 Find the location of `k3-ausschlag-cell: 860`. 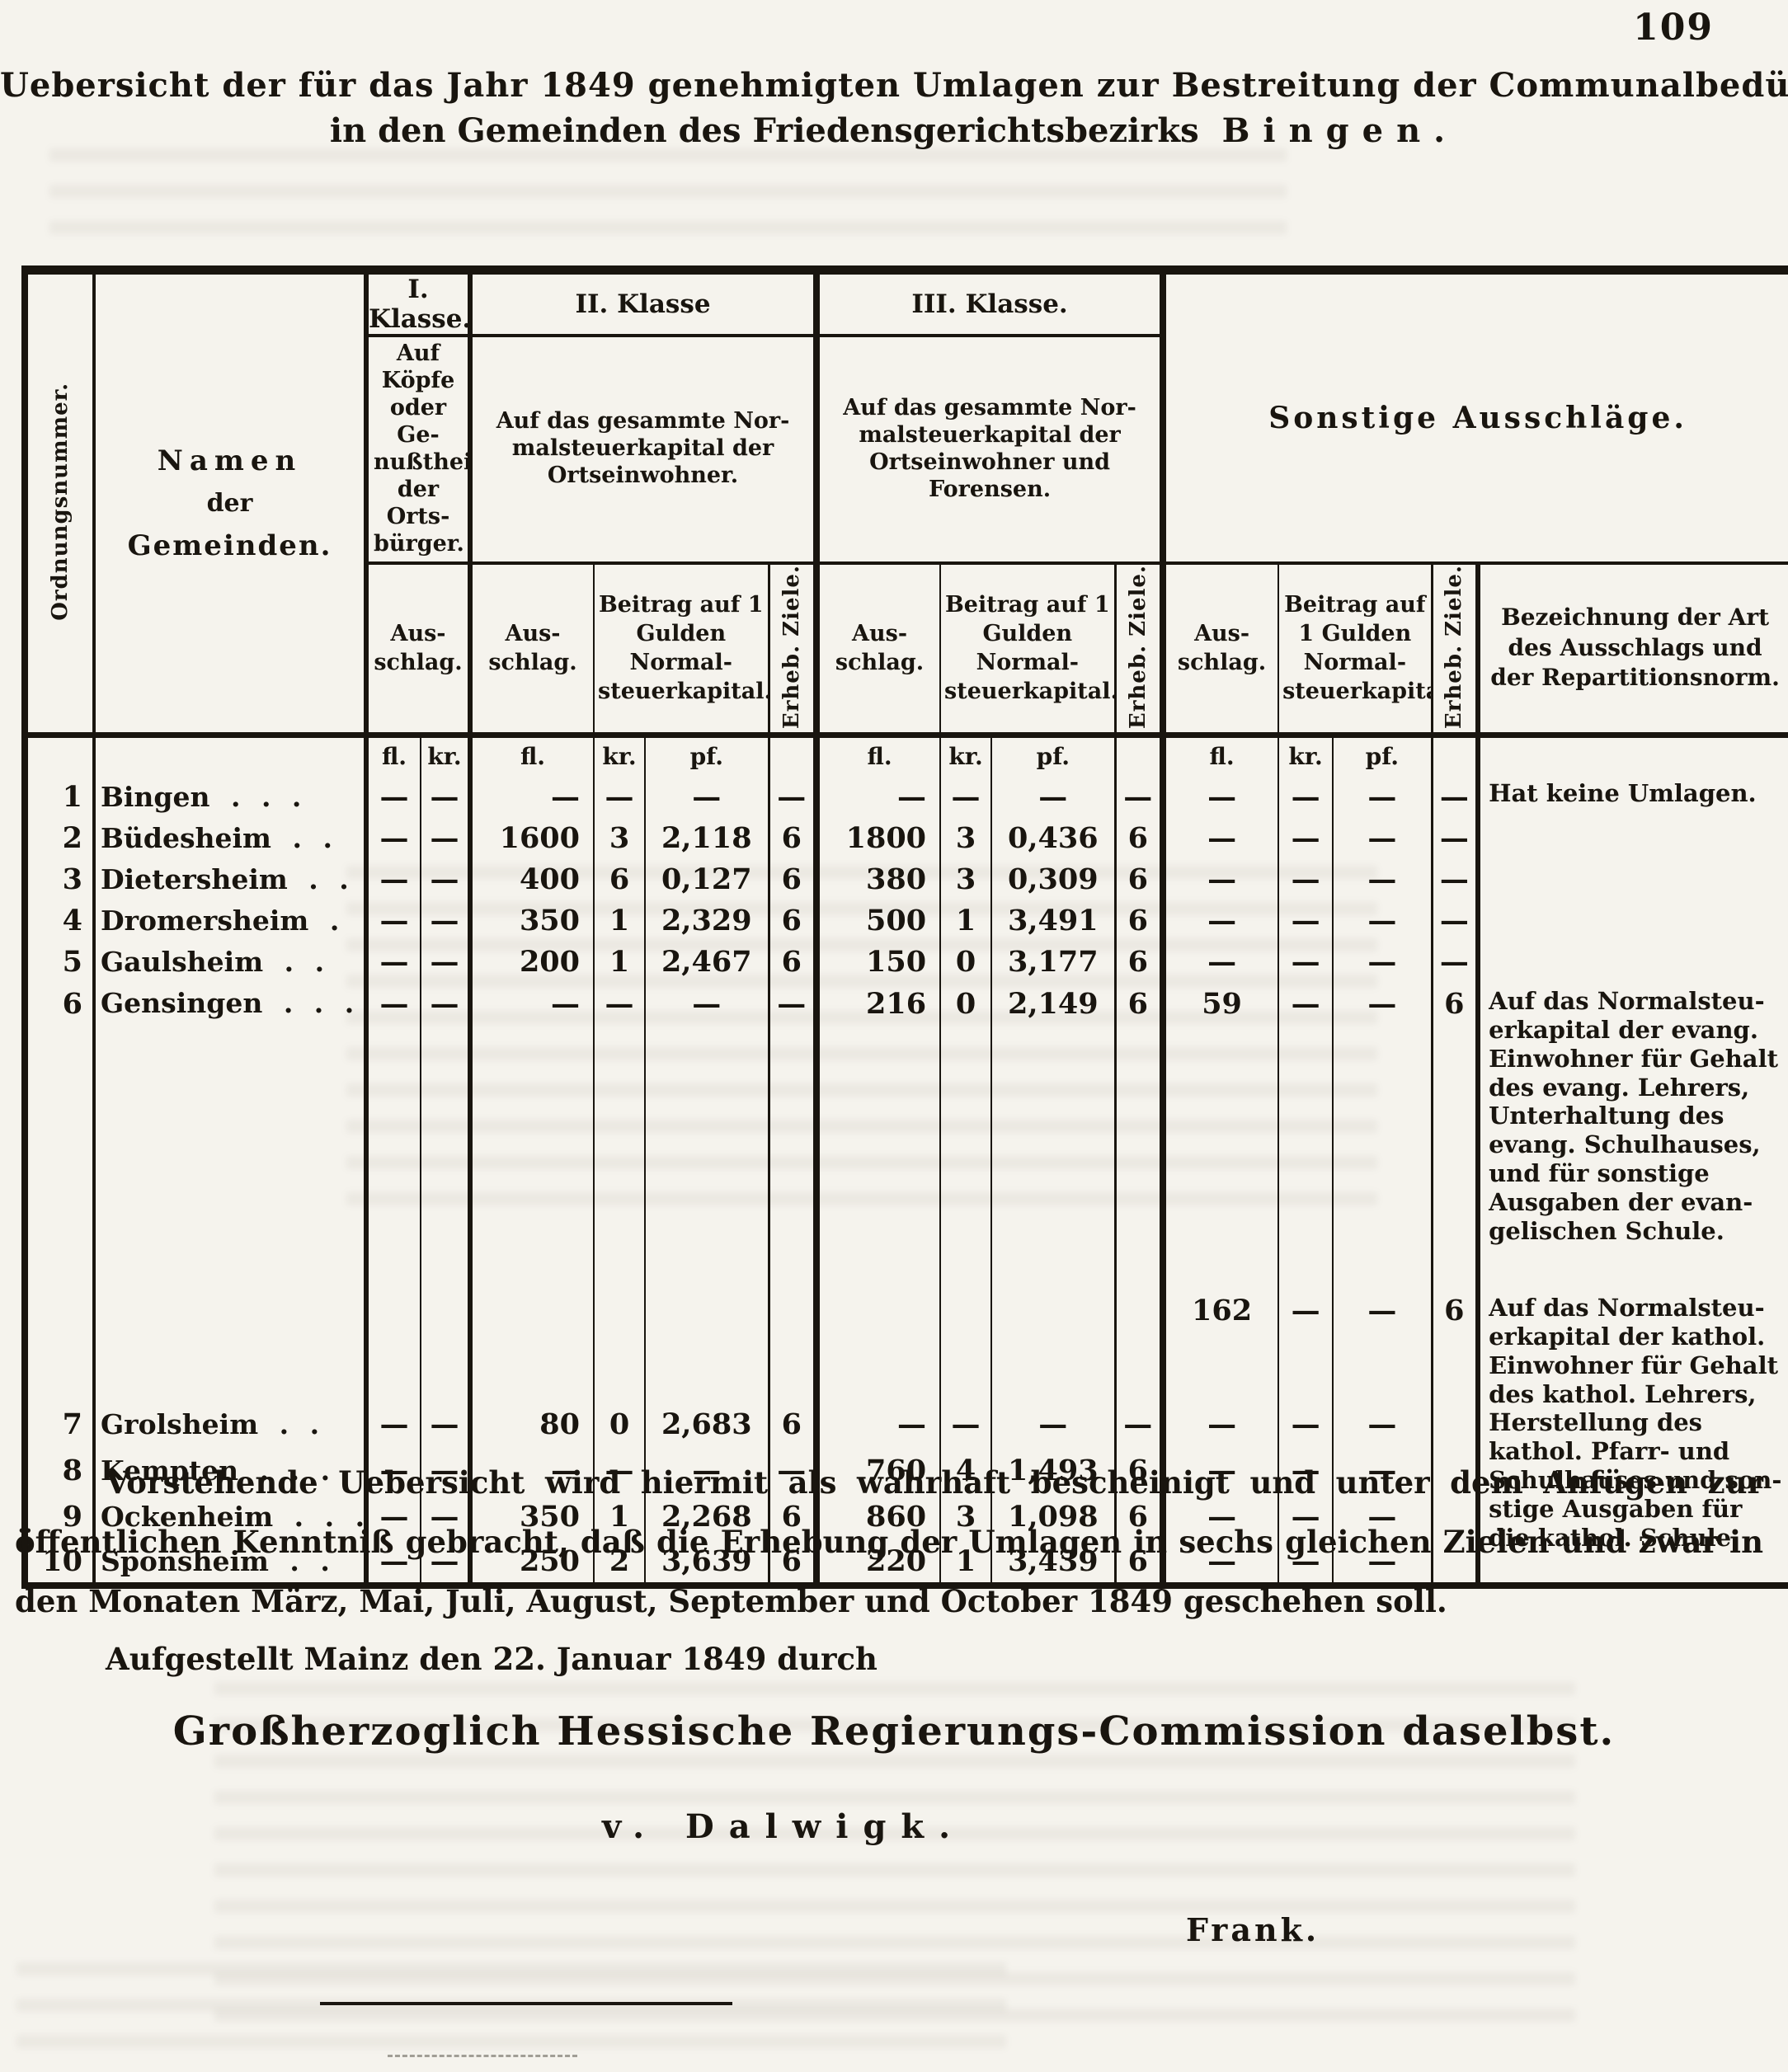

k3-ausschlag-cell: 860 is located at coordinates (877, 1517).